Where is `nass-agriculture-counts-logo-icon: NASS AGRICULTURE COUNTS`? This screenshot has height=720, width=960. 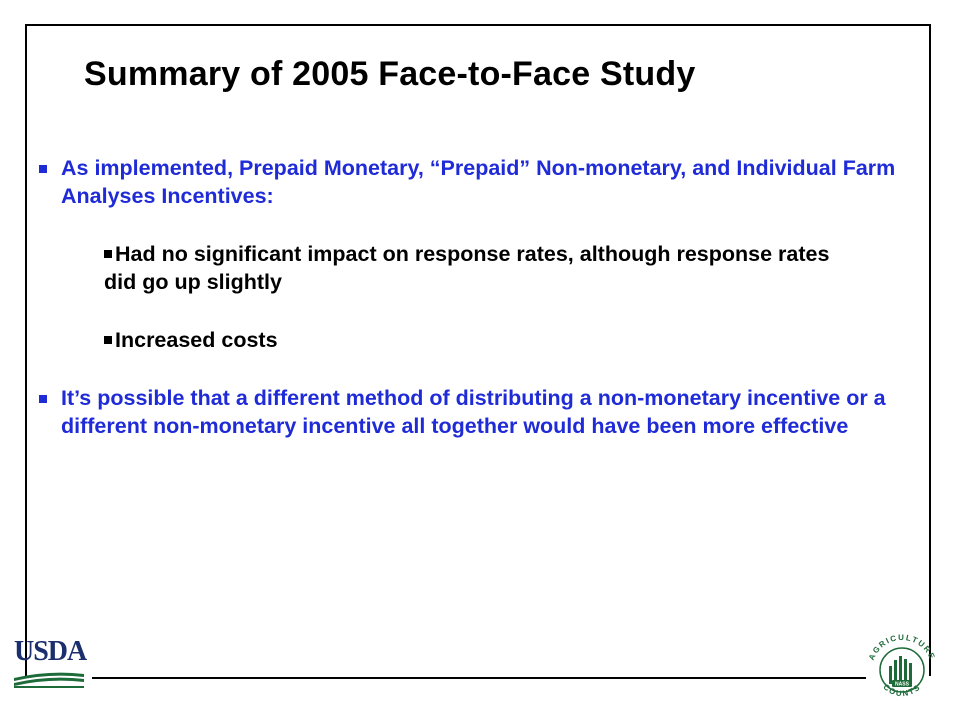
nass-agriculture-counts-logo-icon: NASS AGRICULTURE COUNTS is located at coordinates (901, 665).